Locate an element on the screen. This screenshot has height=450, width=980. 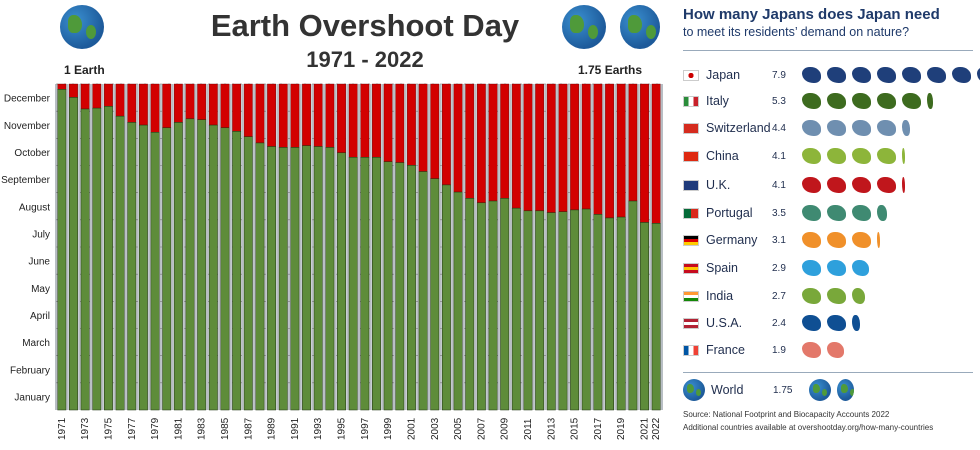
country-value: 5.3 is located at coordinates (779, 101).